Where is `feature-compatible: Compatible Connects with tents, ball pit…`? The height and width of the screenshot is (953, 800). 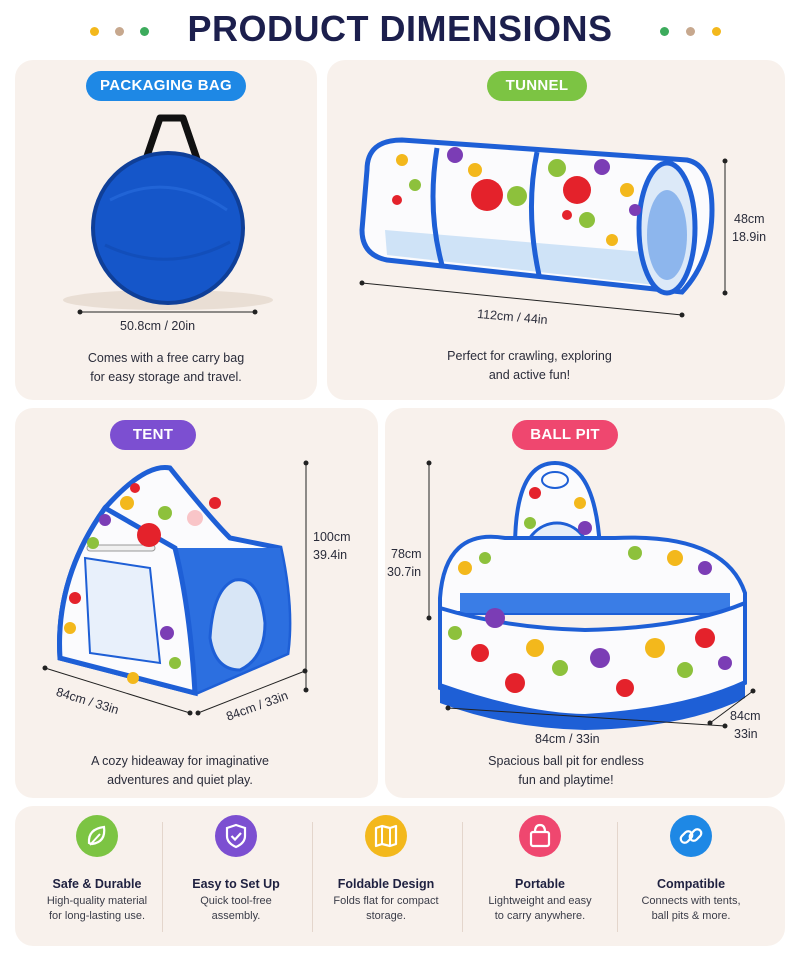
feature-compatible: Compatible Connects with tents, ball pit… is located at coordinates (691, 869).